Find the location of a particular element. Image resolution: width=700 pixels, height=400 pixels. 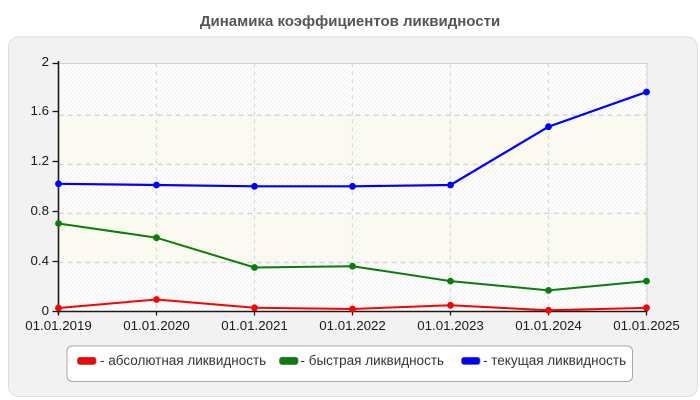

svg-text: 0.4 is located at coordinates (40, 260).